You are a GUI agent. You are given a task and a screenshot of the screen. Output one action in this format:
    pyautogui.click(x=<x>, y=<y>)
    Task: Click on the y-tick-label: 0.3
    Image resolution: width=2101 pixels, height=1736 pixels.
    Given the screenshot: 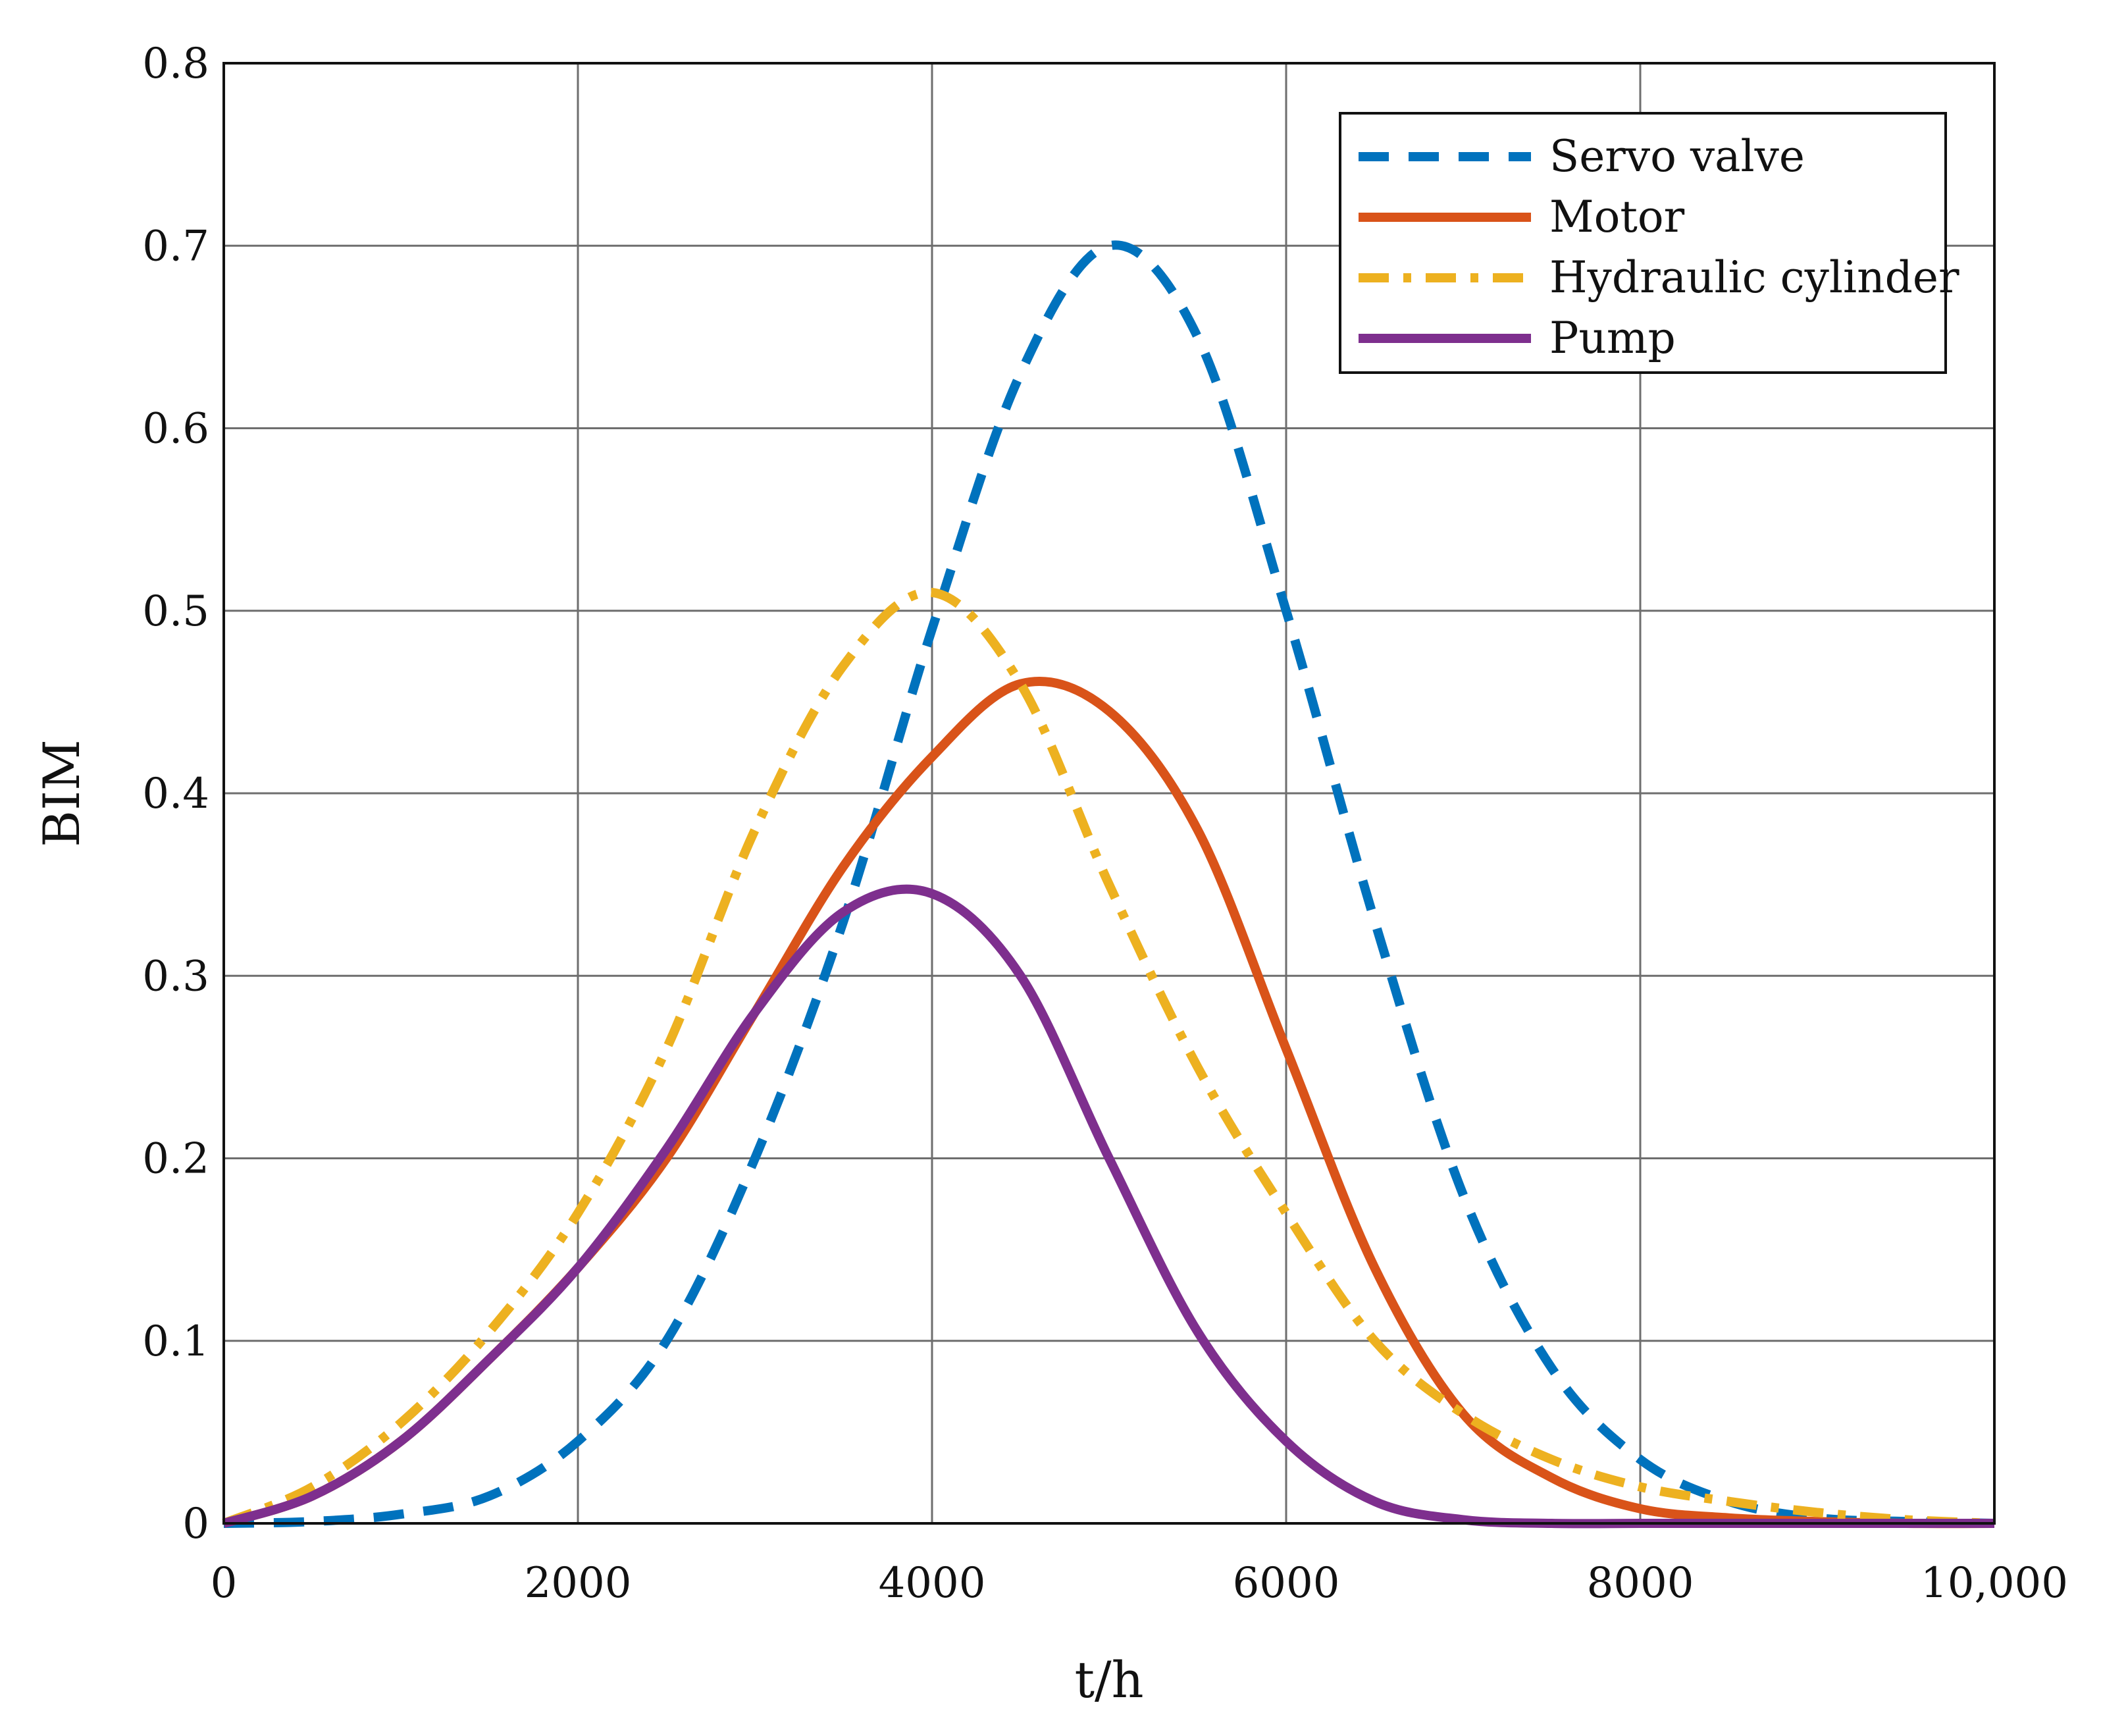 What is the action you would take?
    pyautogui.click(x=175, y=976)
    